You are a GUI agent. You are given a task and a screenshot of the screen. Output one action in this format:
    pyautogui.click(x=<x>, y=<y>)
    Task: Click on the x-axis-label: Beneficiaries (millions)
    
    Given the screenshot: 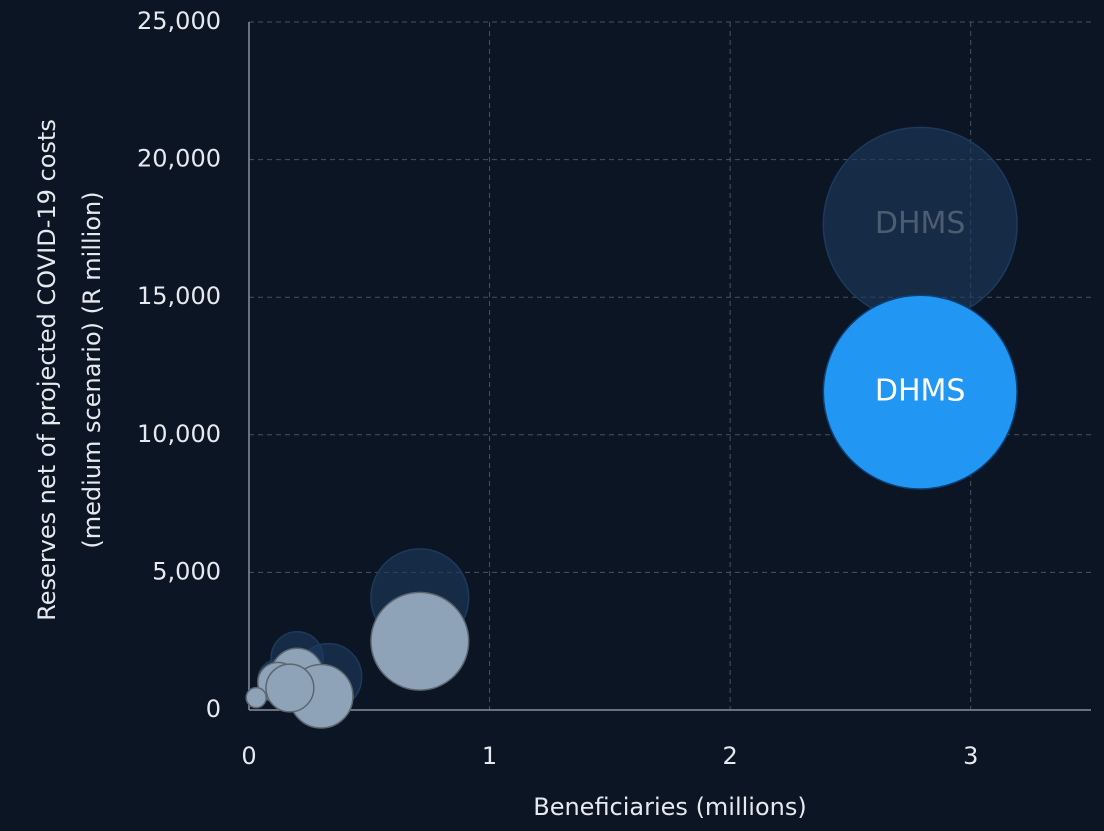 What is the action you would take?
    pyautogui.click(x=670, y=807)
    